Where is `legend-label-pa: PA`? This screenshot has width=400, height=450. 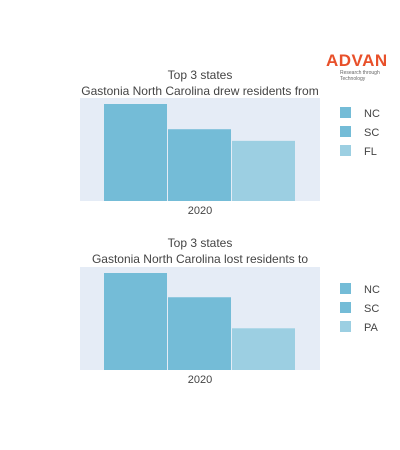
legend-label-pa: PA is located at coordinates (371, 328).